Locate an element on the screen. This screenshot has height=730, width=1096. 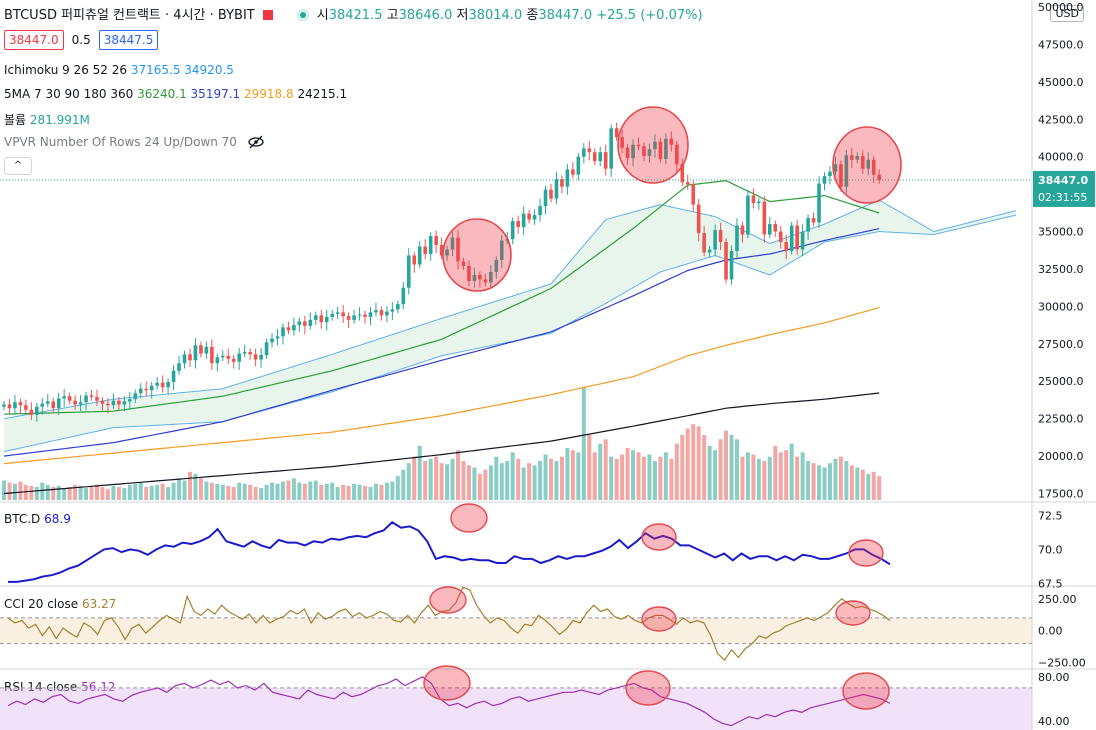
price-tick-6: 32500.0 is located at coordinates (1061, 269).